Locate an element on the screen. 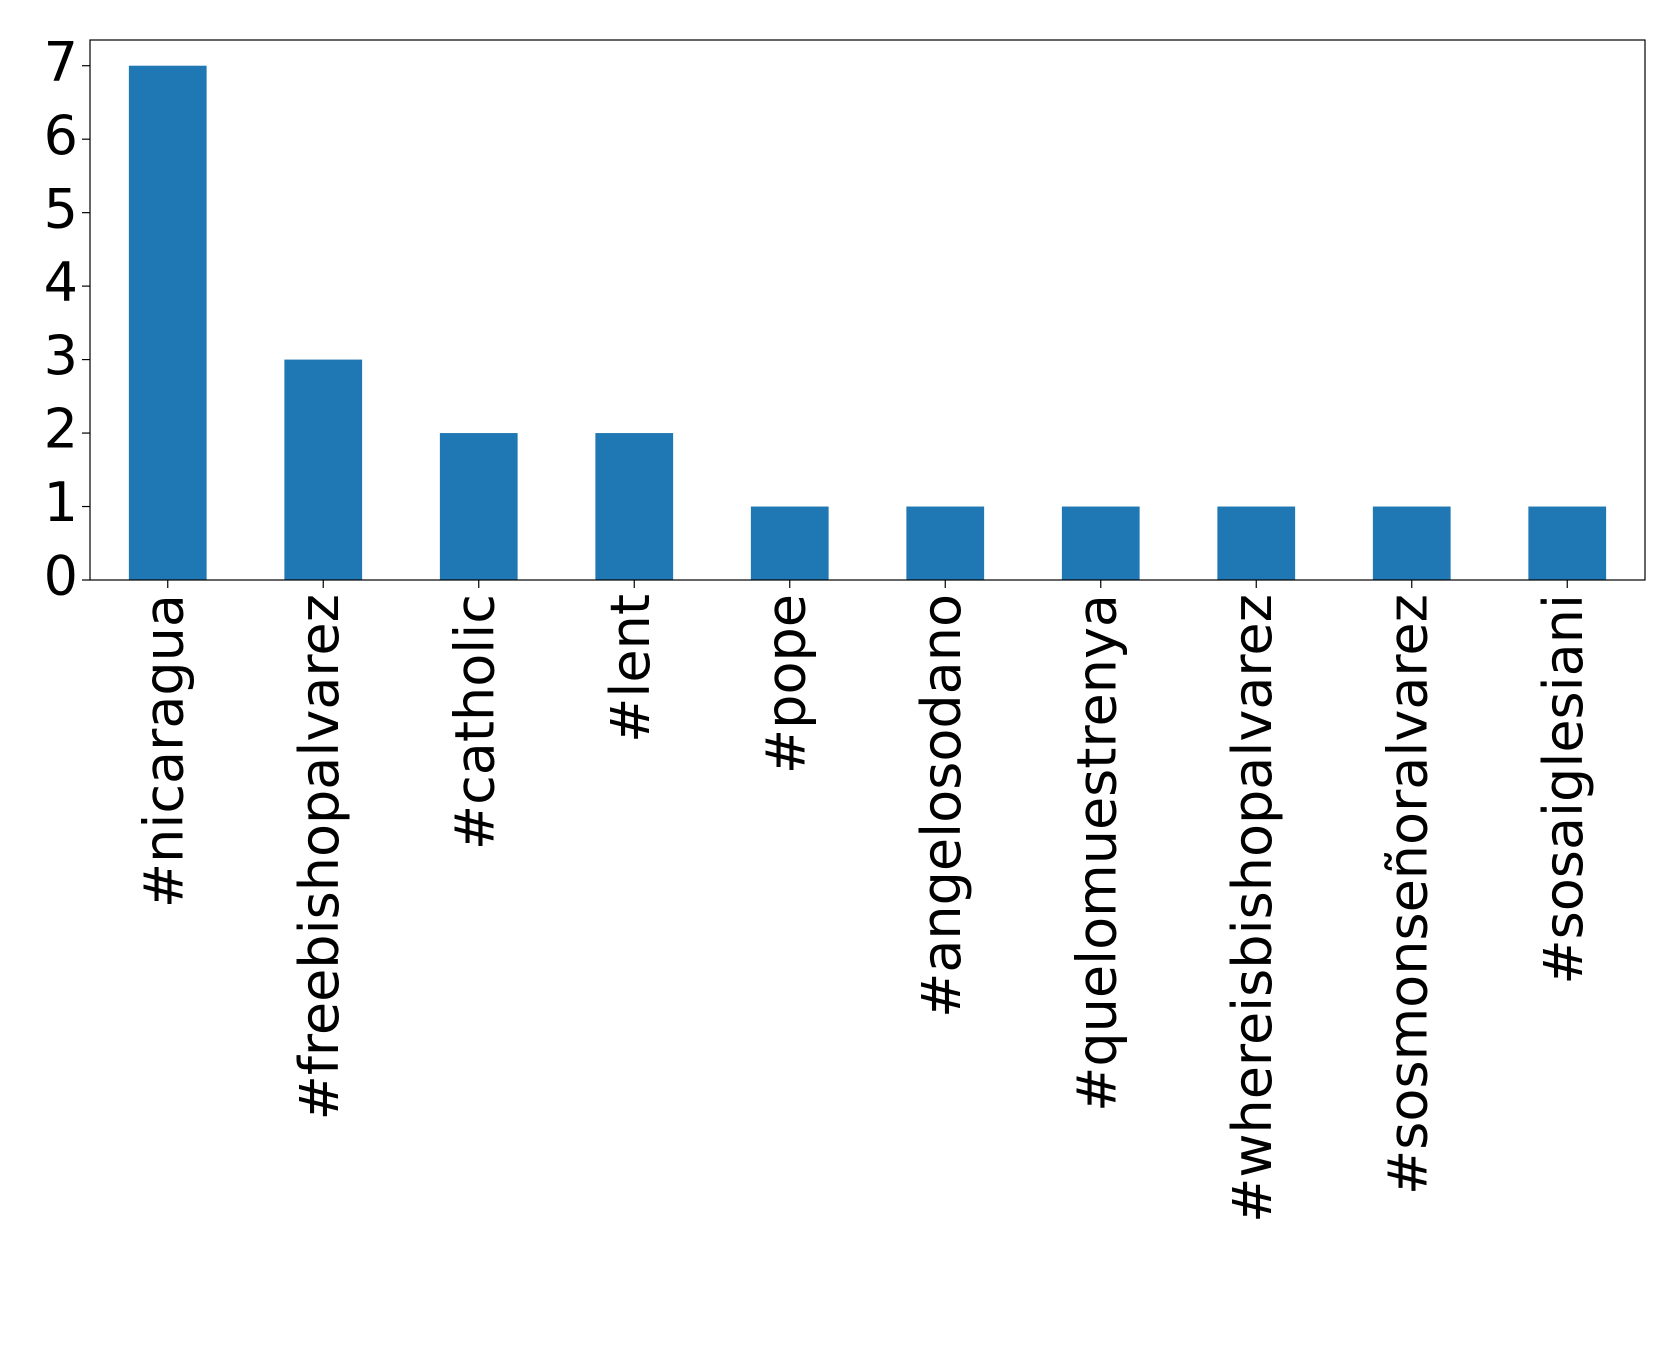 The width and height of the screenshot is (1679, 1356). y-tick-label: 7 is located at coordinates (61, 61).